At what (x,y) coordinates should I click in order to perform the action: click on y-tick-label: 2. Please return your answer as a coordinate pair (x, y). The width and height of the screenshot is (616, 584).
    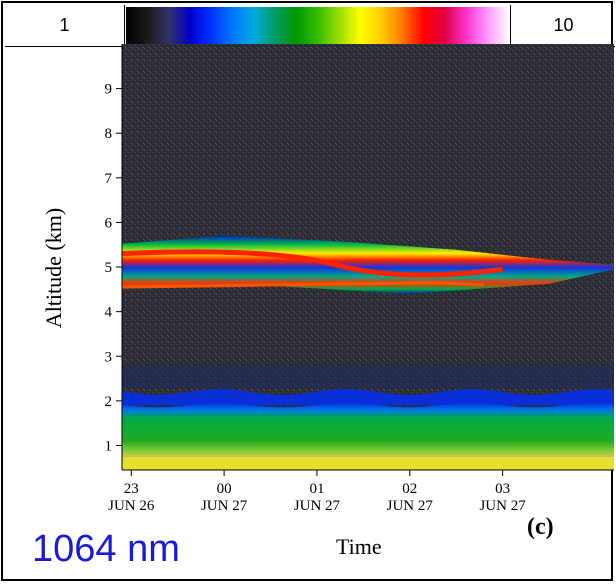
    Looking at the image, I should click on (109, 402).